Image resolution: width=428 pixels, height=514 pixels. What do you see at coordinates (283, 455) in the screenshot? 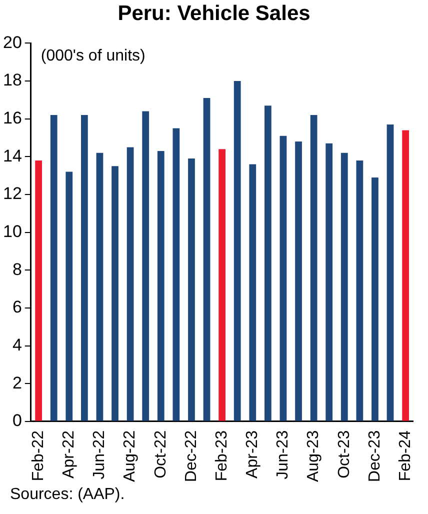
I see `x-tick-label: Jun-23` at bounding box center [283, 455].